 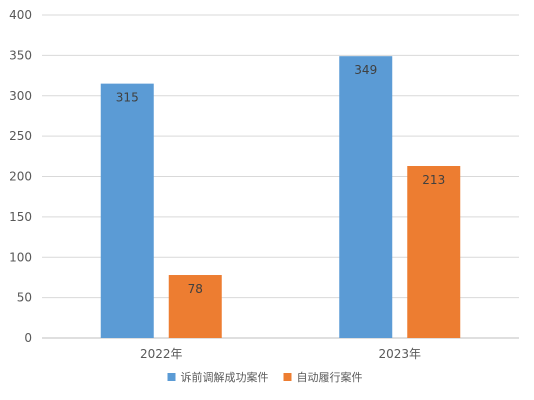 What do you see at coordinates (195, 289) in the screenshot?
I see `data-label: 78` at bounding box center [195, 289].